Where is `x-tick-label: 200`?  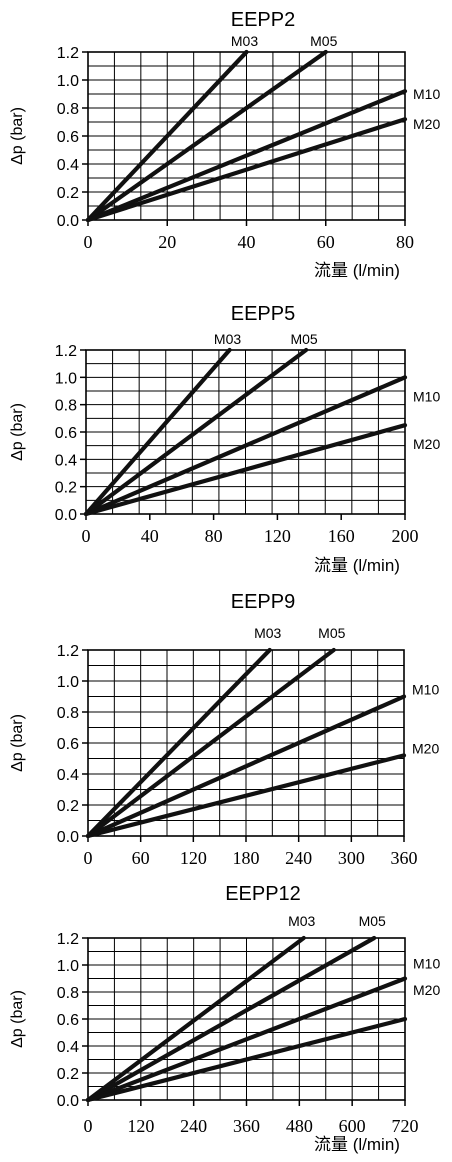
x-tick-label: 200 is located at coordinates (405, 536).